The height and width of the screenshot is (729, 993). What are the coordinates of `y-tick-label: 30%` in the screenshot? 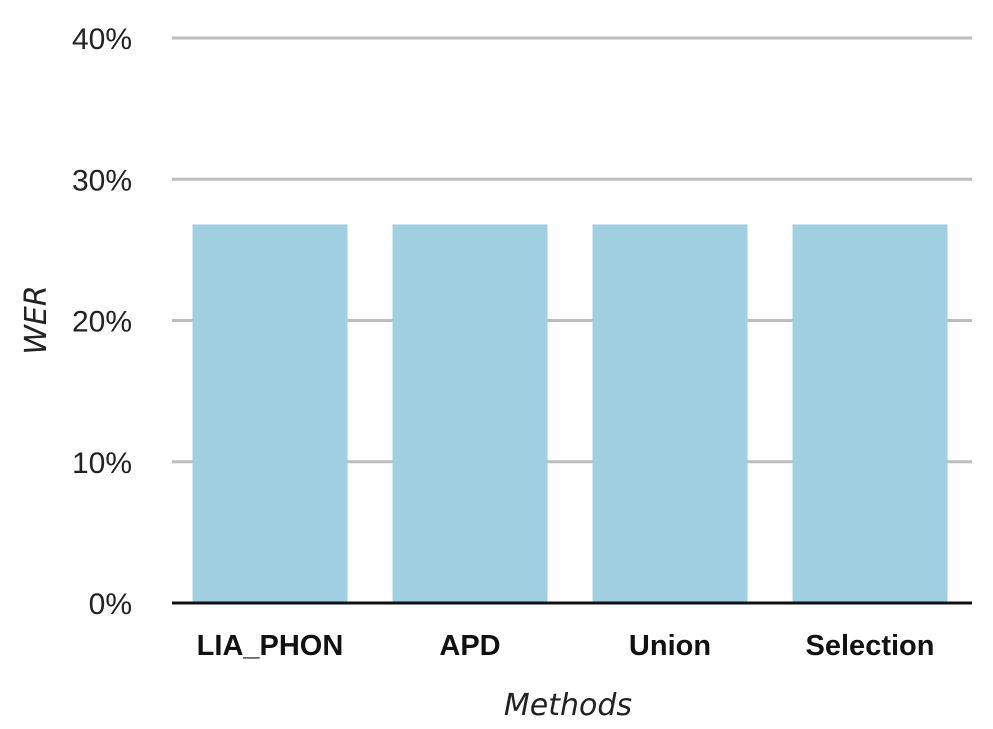 It's located at (102, 180).